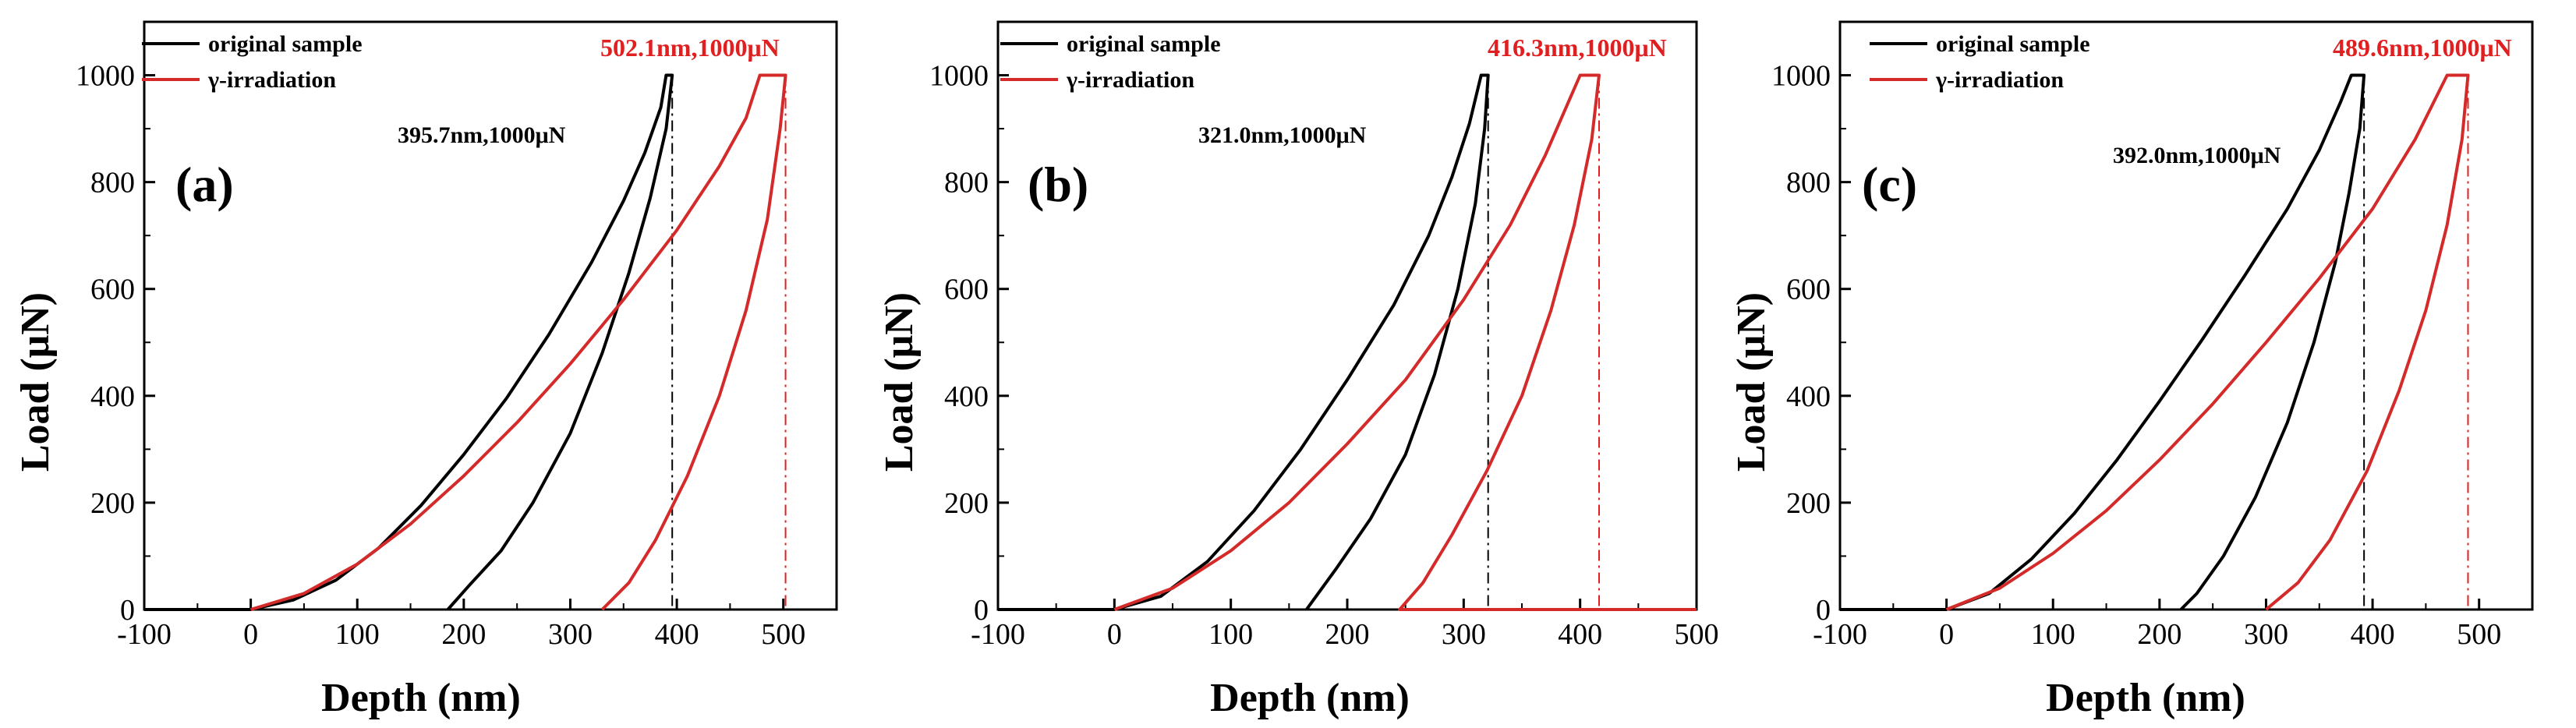 This screenshot has width=2576, height=728. Describe the element at coordinates (1889, 185) in the screenshot. I see `panel-label: (c)` at that location.